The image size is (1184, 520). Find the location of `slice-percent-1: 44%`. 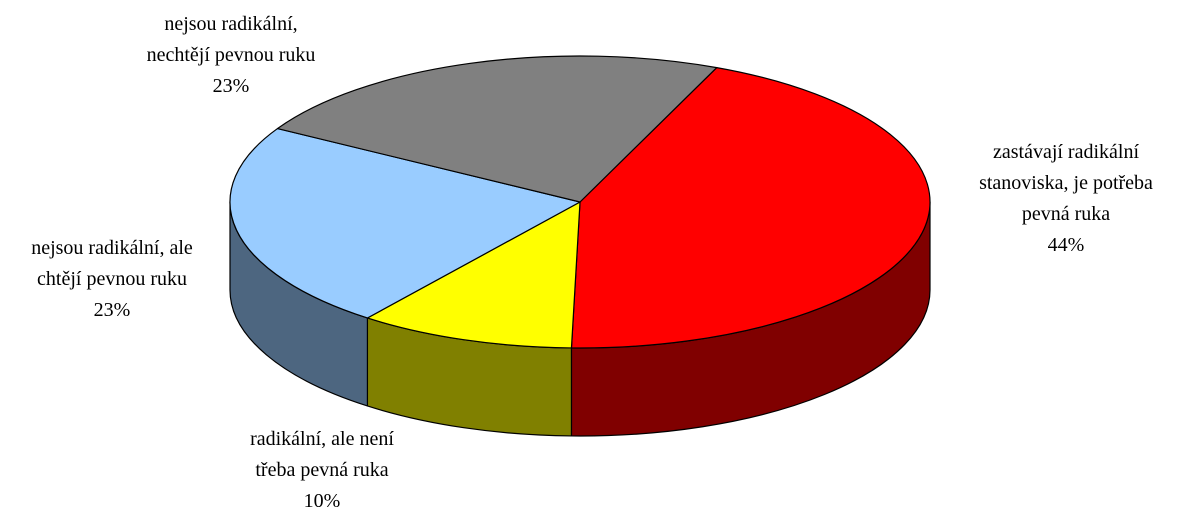

slice-percent-1: 44% is located at coordinates (1066, 245).